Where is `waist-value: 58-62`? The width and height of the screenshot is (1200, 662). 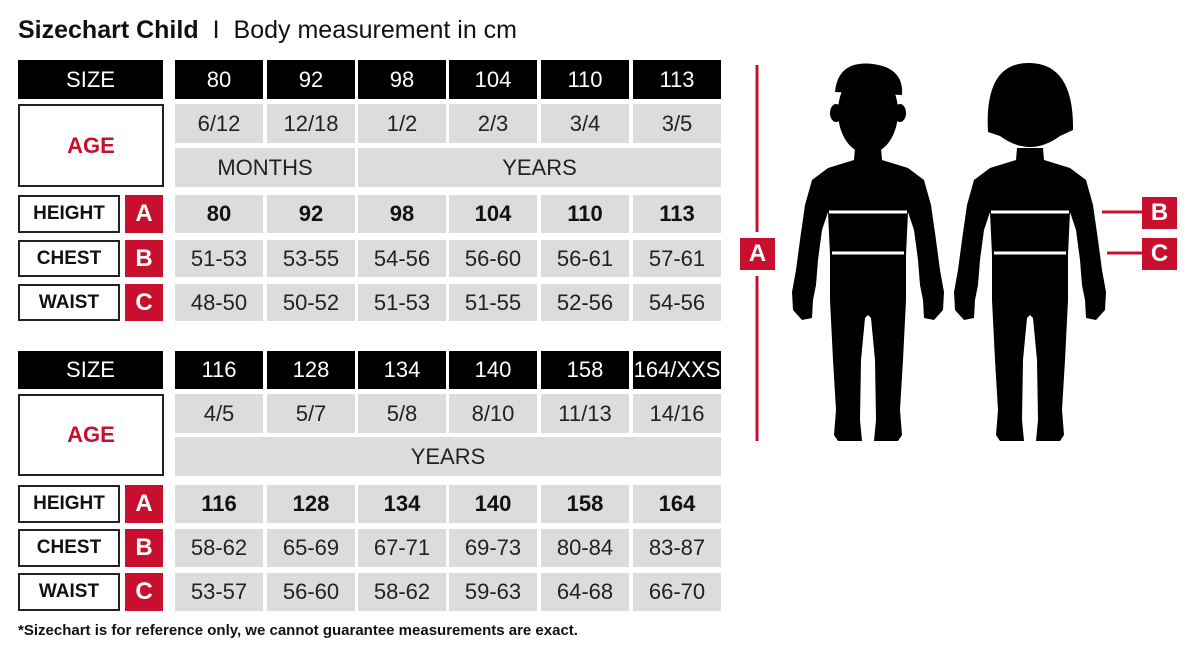 waist-value: 58-62 is located at coordinates (402, 592).